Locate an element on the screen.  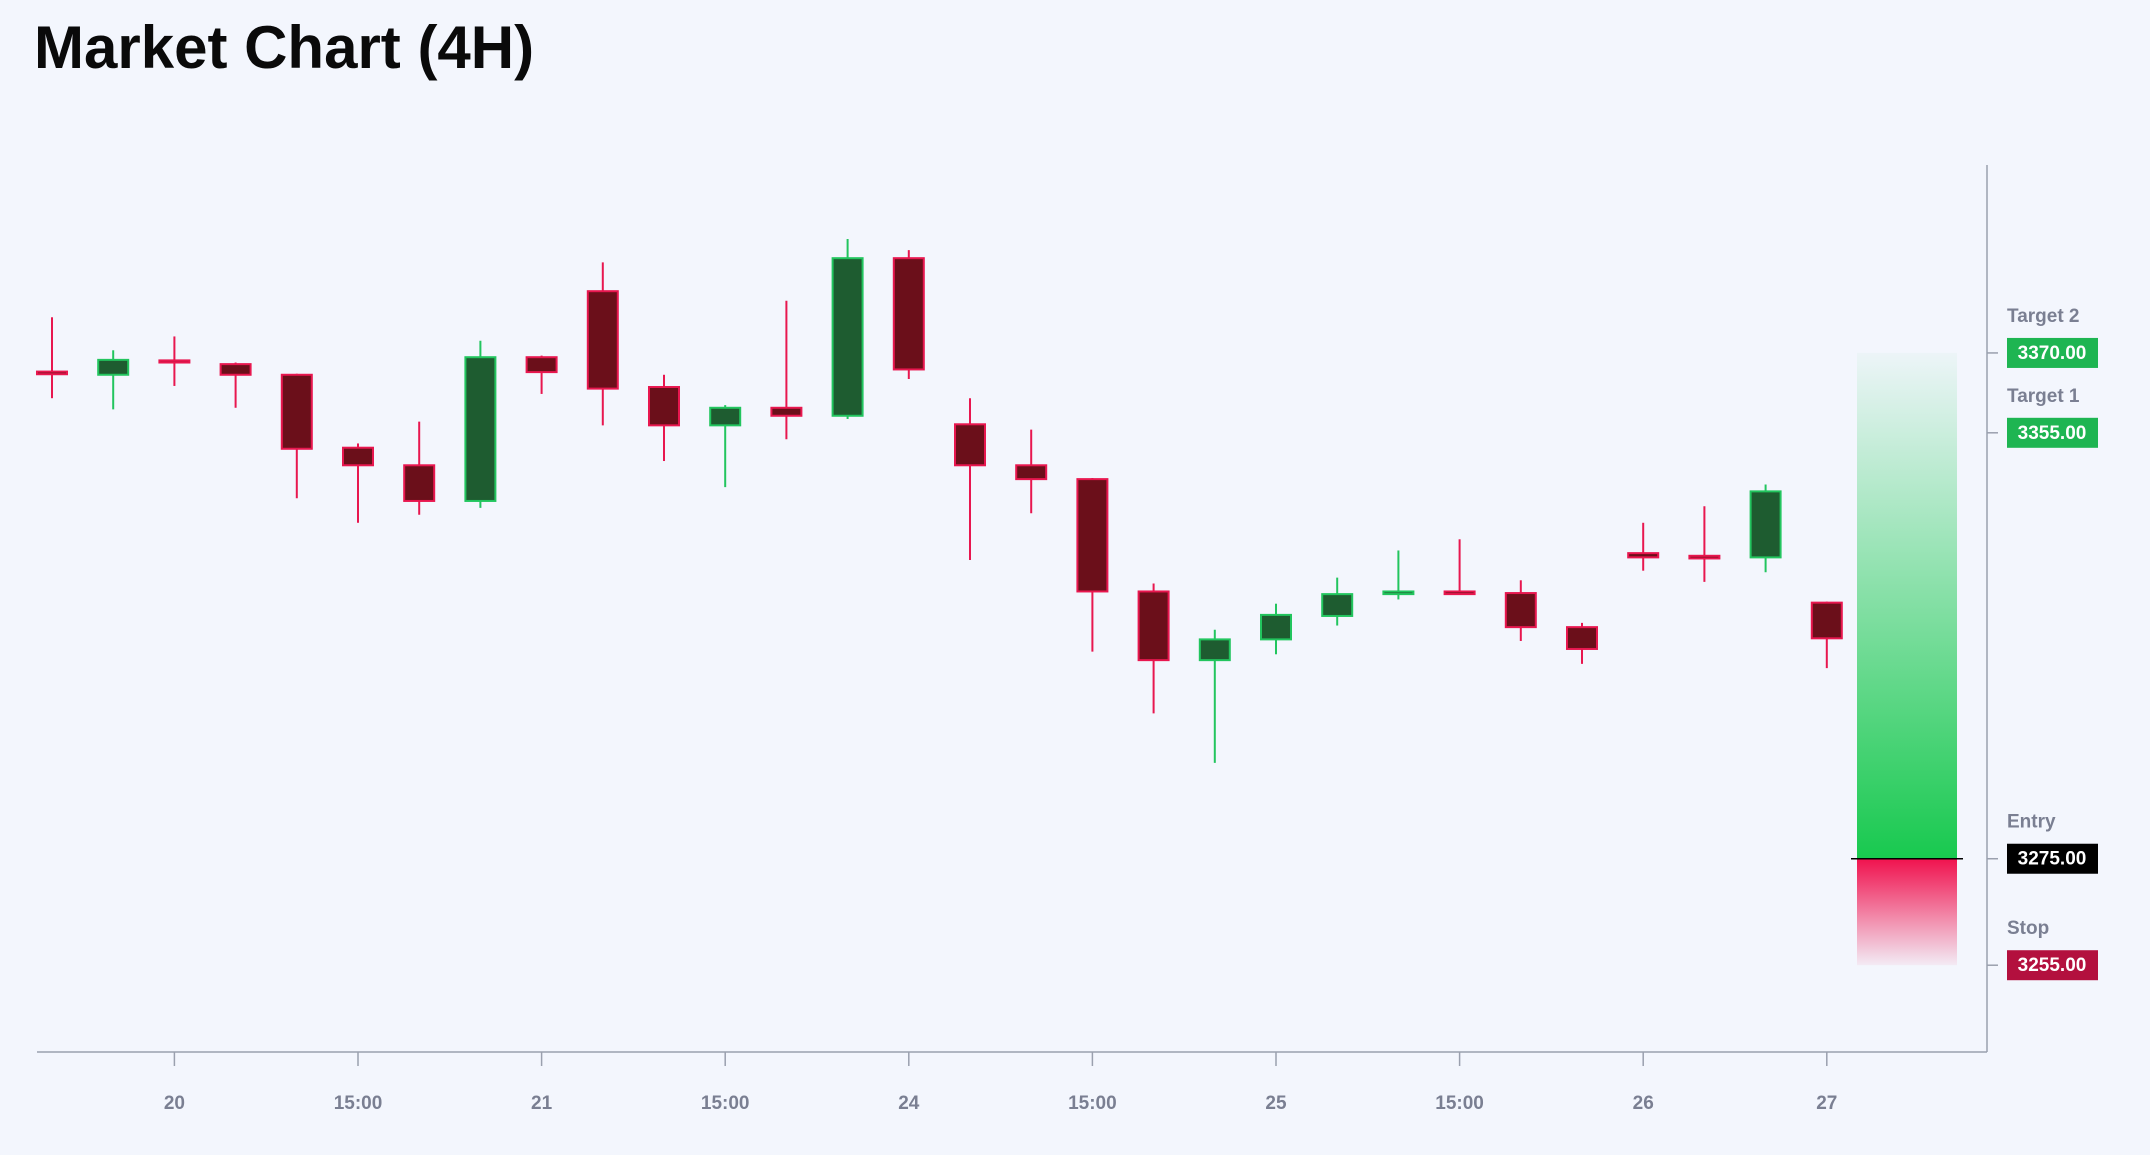
x-tick-label: 20 is located at coordinates (174, 1103).